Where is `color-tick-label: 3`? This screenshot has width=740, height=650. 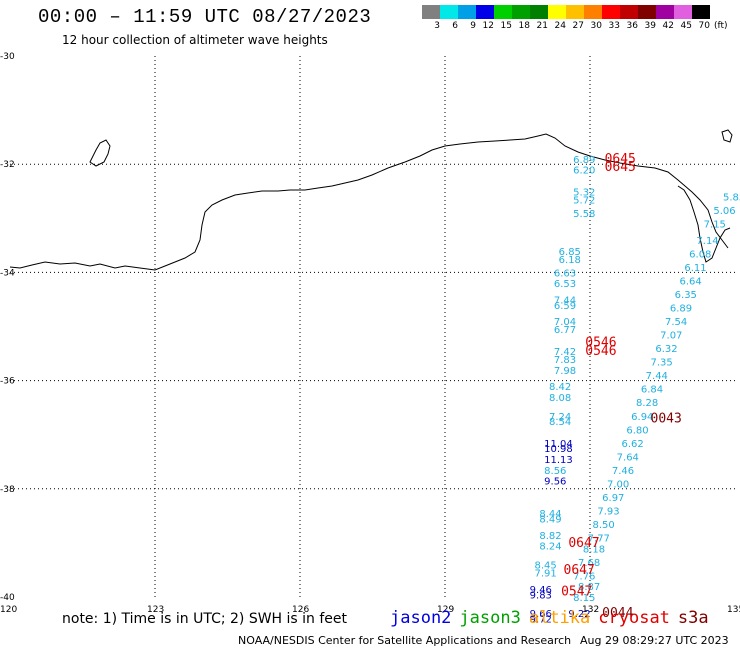
color-tick-label: 3 is located at coordinates (437, 26).